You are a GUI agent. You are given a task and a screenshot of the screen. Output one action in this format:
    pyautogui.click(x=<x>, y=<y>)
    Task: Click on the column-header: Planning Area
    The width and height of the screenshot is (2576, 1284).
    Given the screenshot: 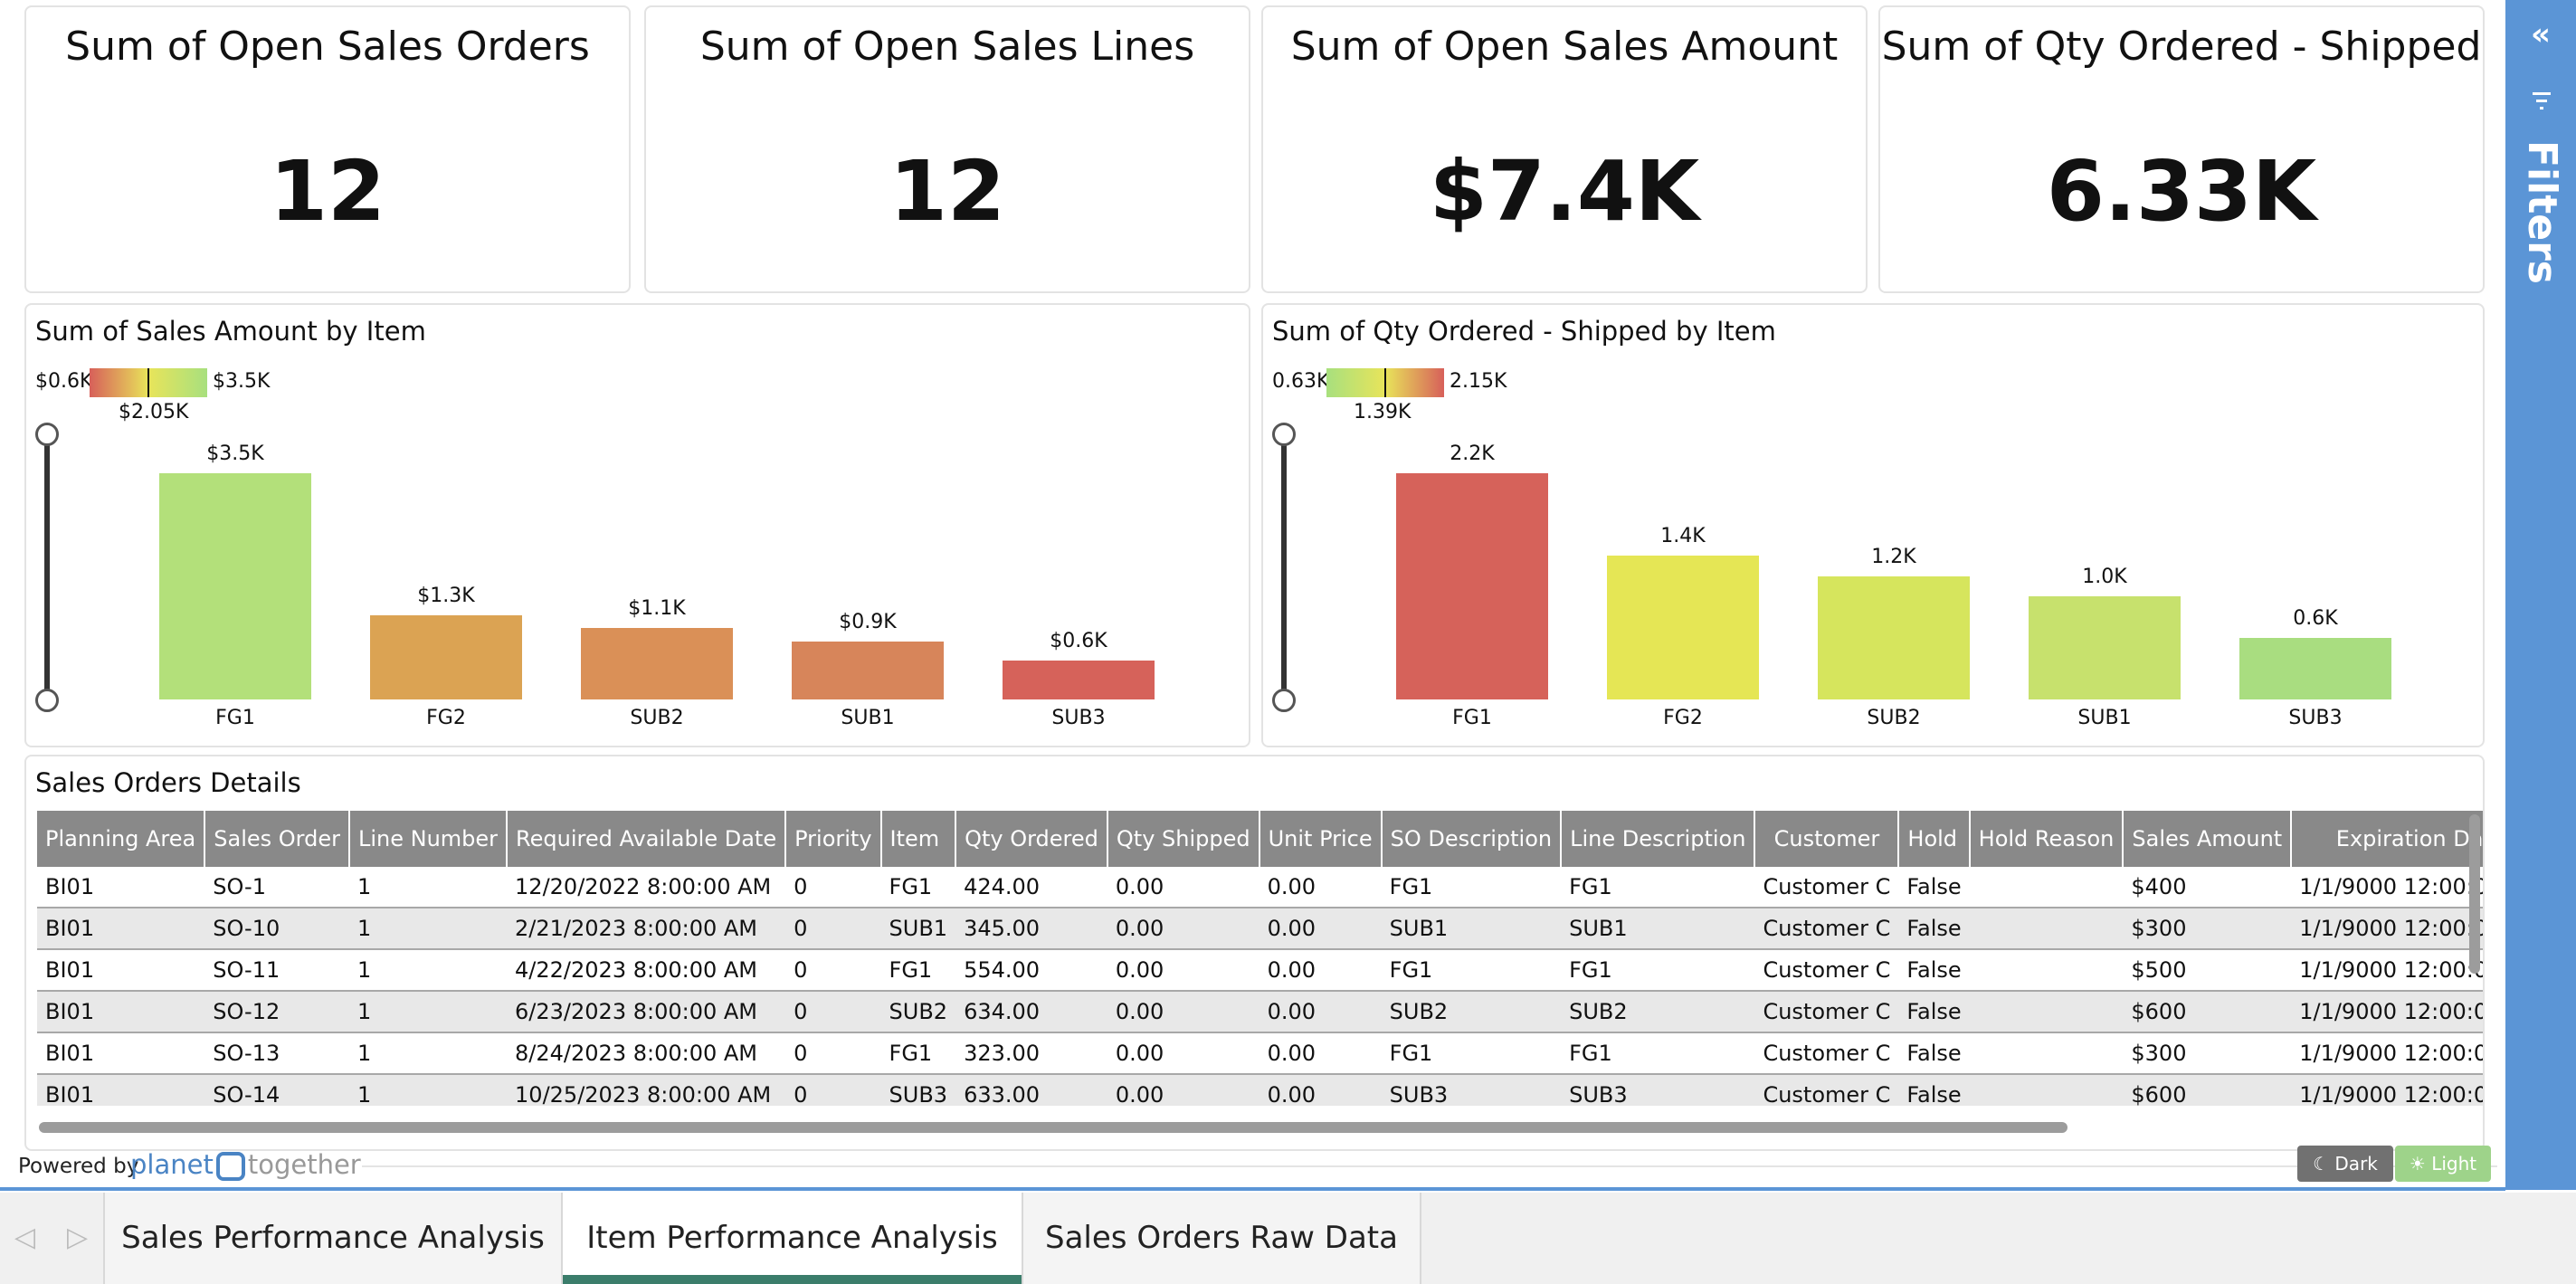 What is the action you would take?
    pyautogui.click(x=121, y=839)
    